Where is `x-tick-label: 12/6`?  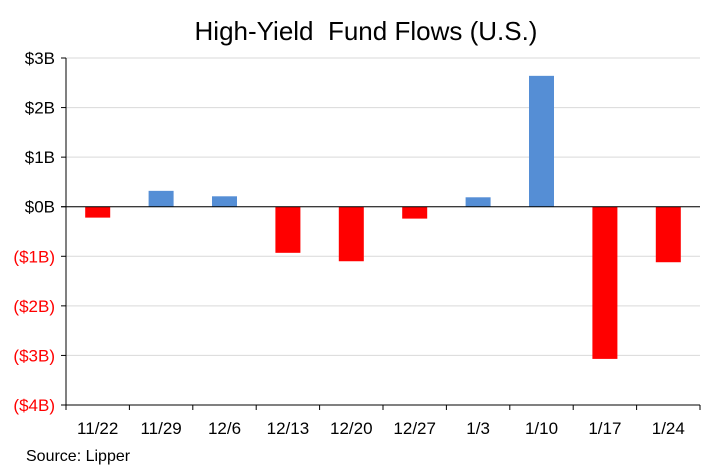 x-tick-label: 12/6 is located at coordinates (224, 428).